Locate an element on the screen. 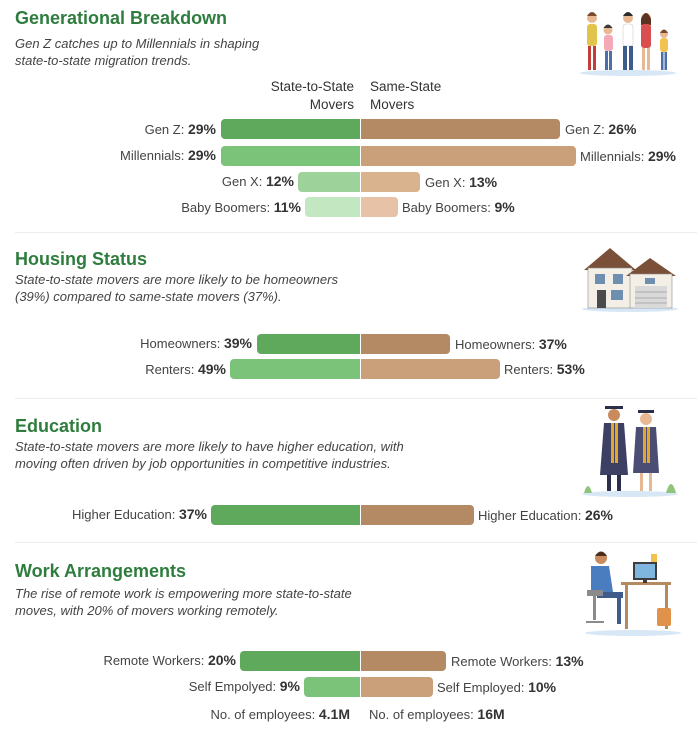  higher-education-left-bar is located at coordinates (285, 515).